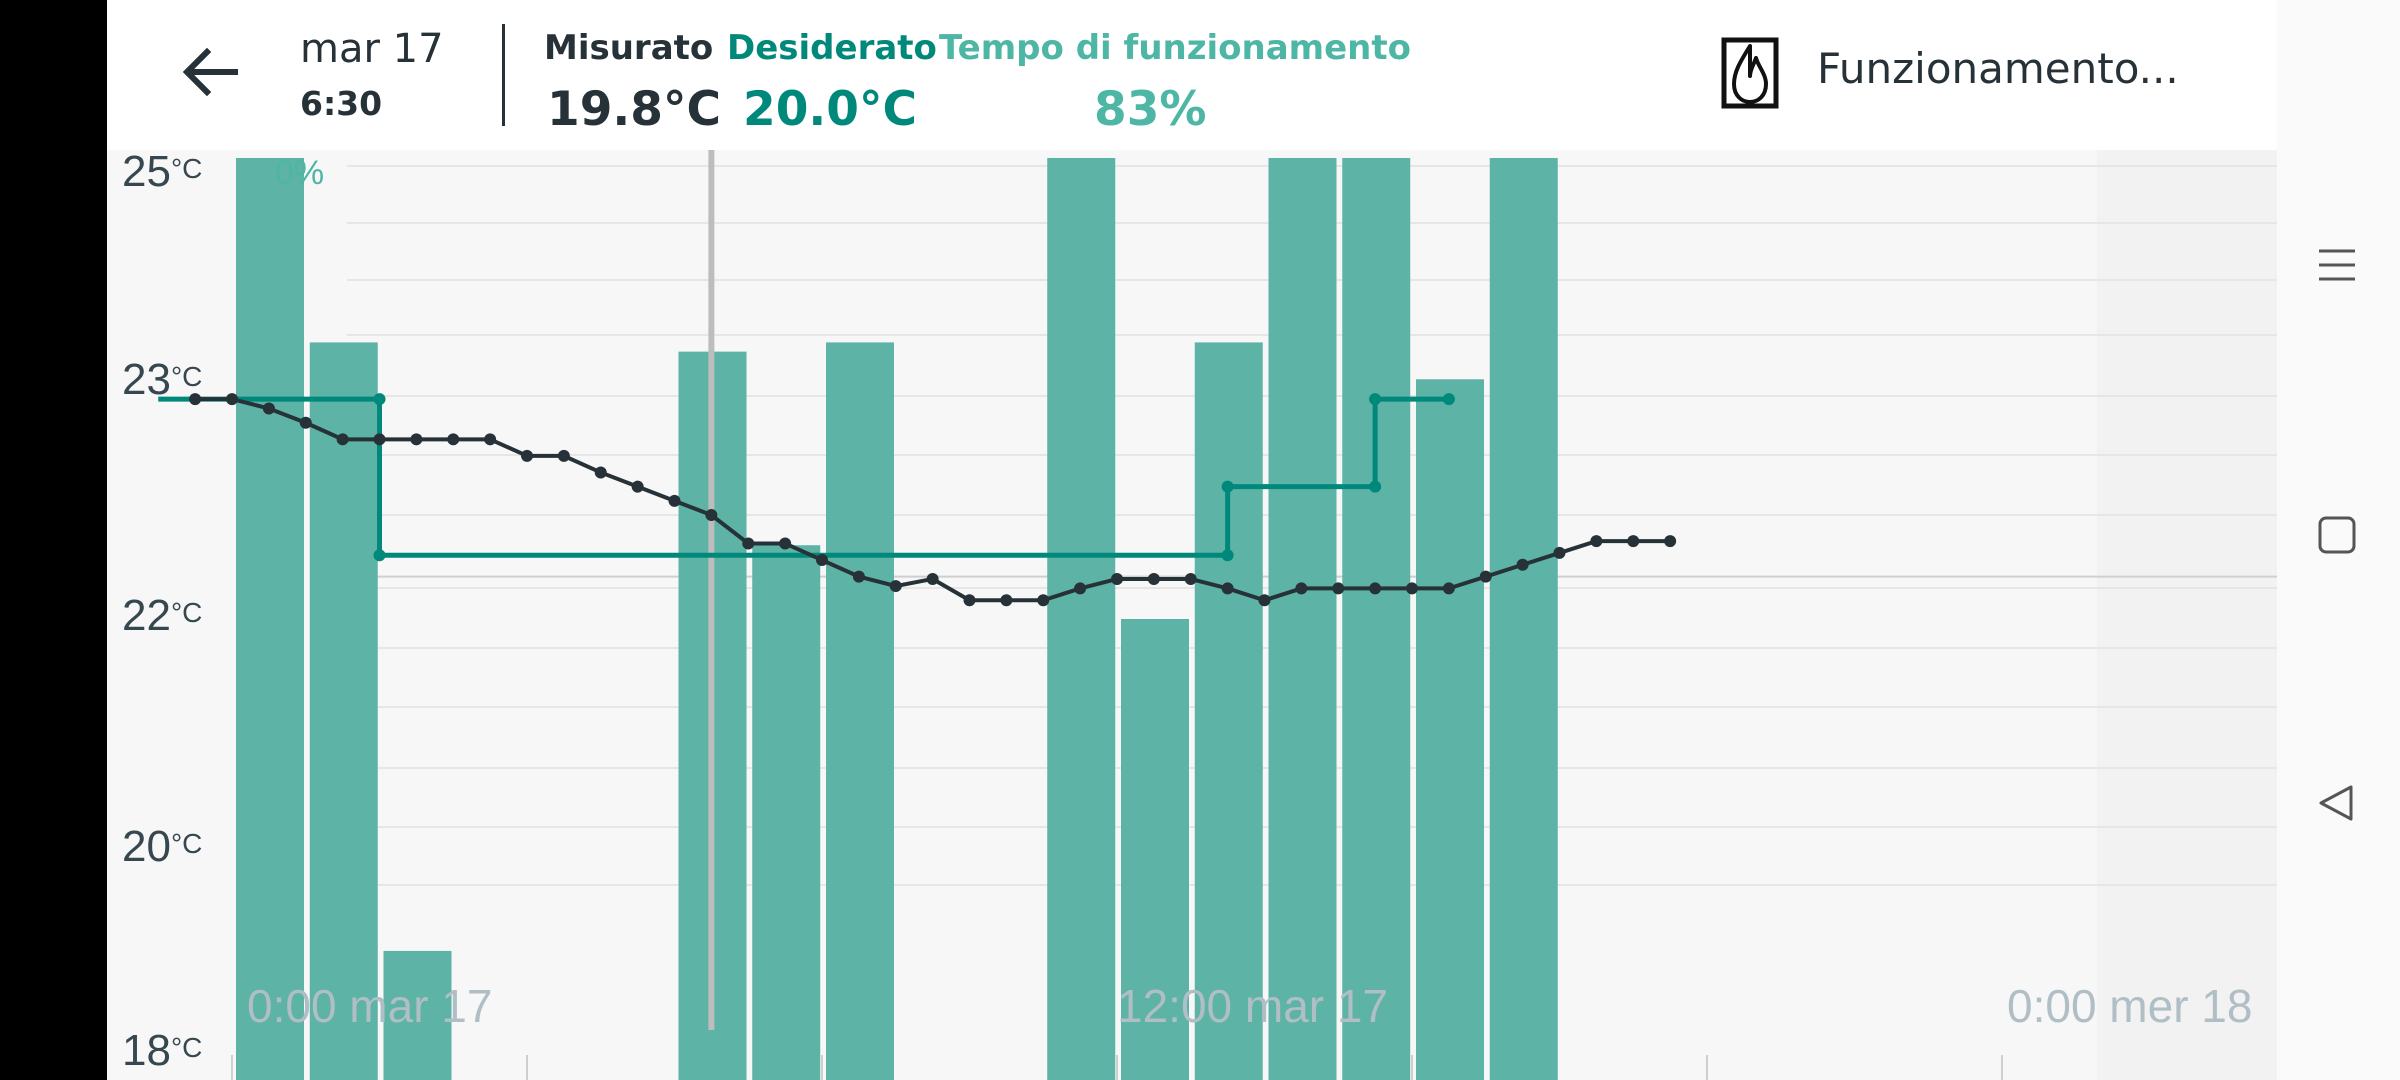 The image size is (2400, 1080). I want to click on y-axis-label: 22°C, so click(162, 615).